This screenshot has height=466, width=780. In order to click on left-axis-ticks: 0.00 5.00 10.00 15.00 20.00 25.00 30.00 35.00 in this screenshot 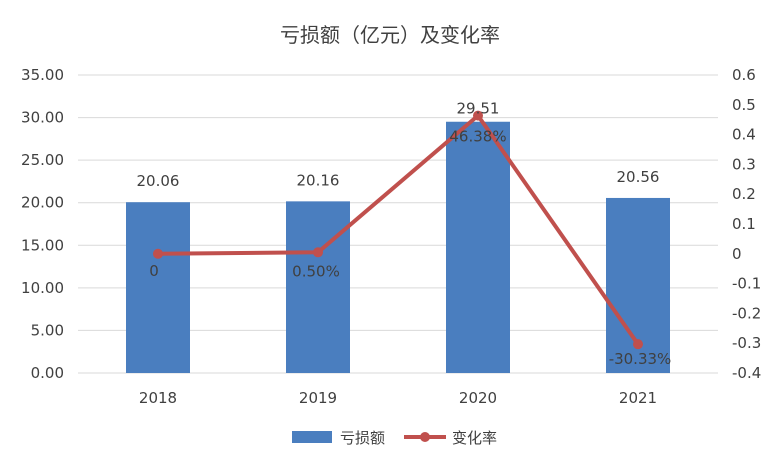, I will do `click(42, 224)`.